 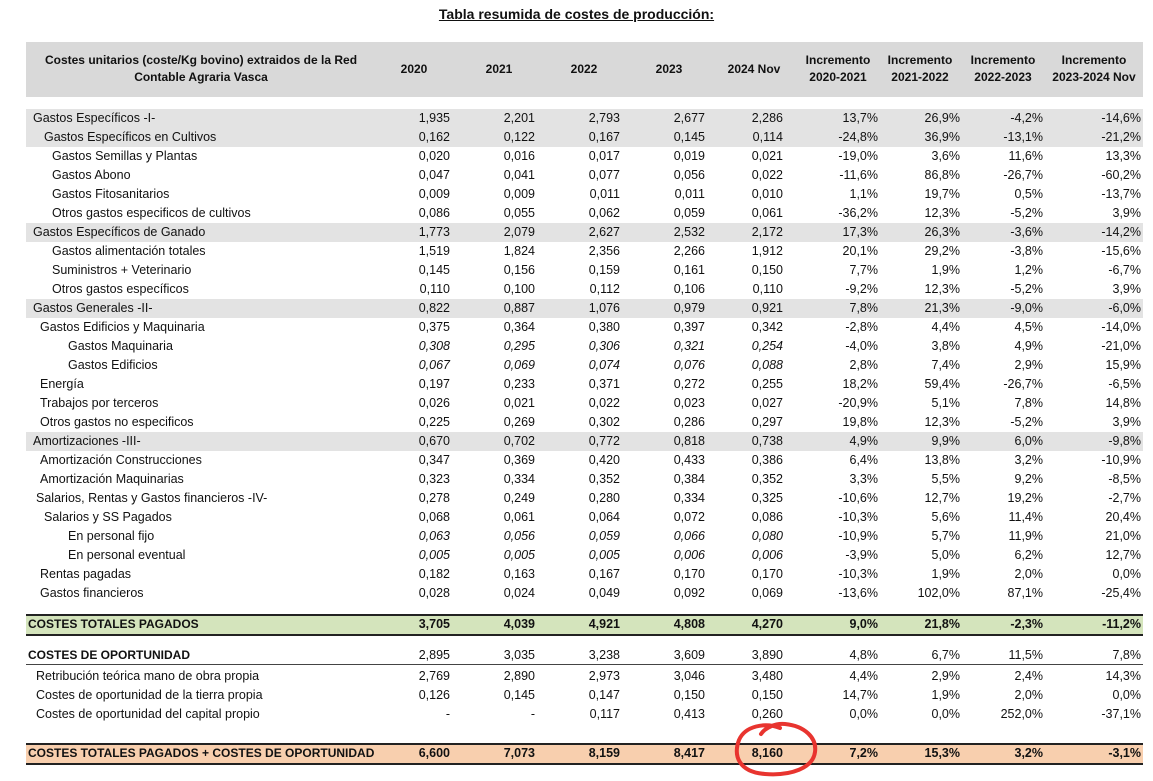 I want to click on row-value: -2,8%, so click(x=861, y=327).